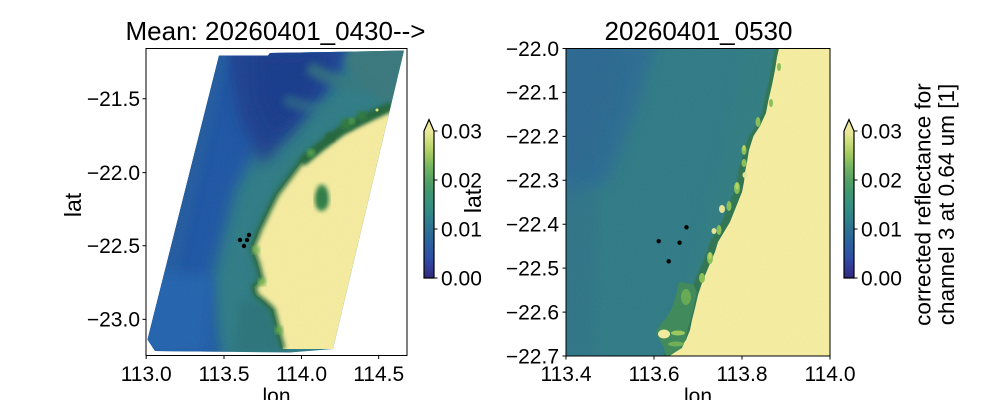 The width and height of the screenshot is (1000, 400). Describe the element at coordinates (113, 99) in the screenshot. I see `svg-text: −21.5` at that location.